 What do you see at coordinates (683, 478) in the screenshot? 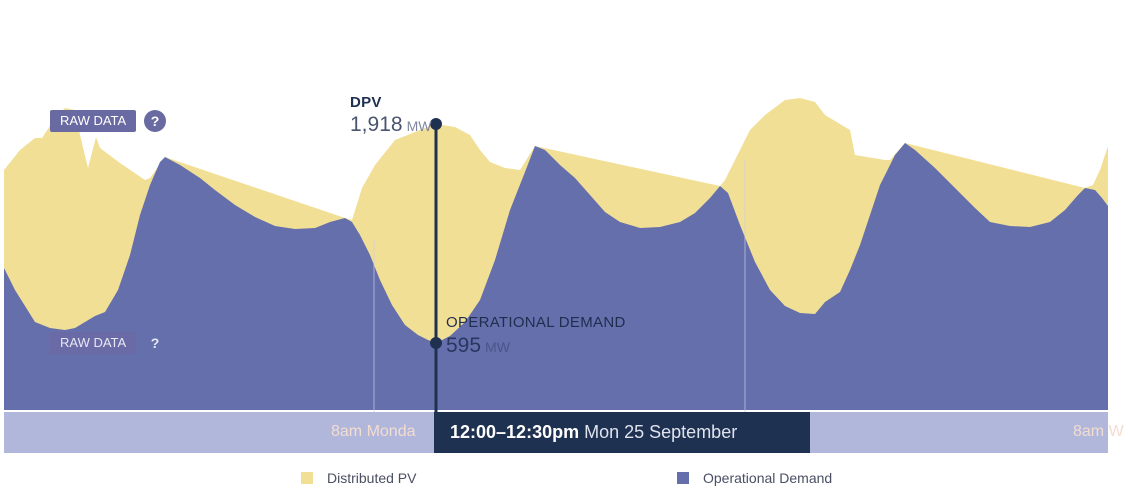
I see `legend-swatch-demand` at bounding box center [683, 478].